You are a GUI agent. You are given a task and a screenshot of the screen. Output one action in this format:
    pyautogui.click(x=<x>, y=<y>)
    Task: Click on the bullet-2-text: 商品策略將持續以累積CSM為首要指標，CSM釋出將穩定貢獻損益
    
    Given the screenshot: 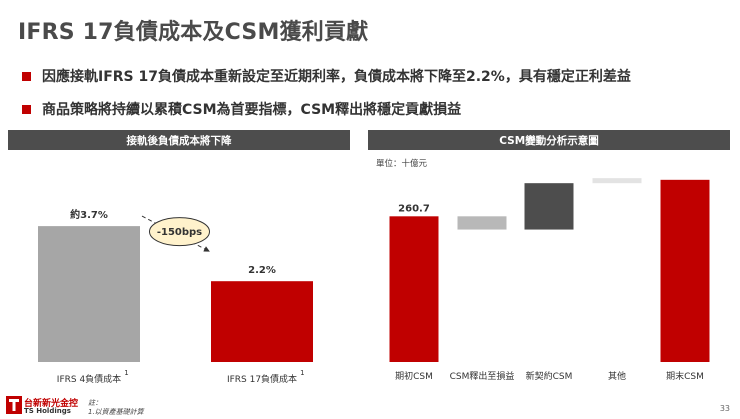 What is the action you would take?
    pyautogui.click(x=252, y=110)
    